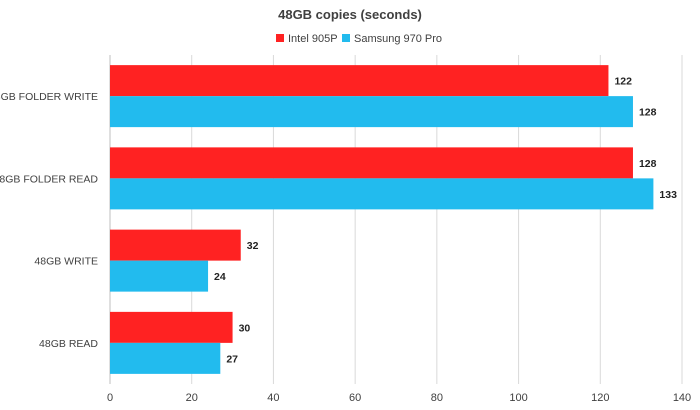 The height and width of the screenshot is (410, 700). I want to click on x-tick-label: 100, so click(518, 398).